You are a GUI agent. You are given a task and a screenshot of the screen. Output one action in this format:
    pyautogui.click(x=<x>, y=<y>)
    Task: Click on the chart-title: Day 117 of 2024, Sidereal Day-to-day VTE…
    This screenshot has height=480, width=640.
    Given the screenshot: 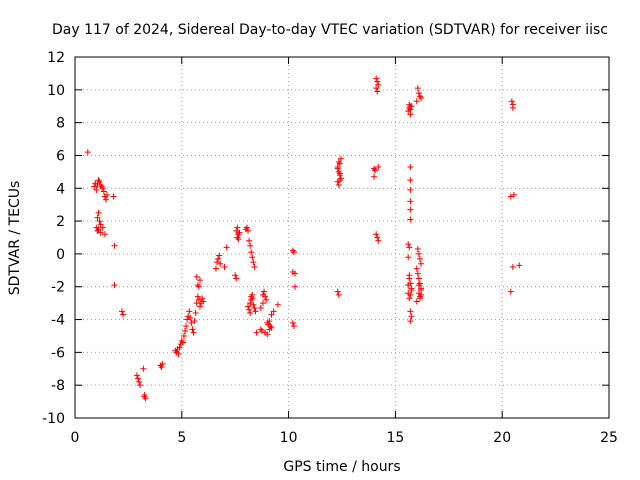 What is the action you would take?
    pyautogui.click(x=330, y=30)
    